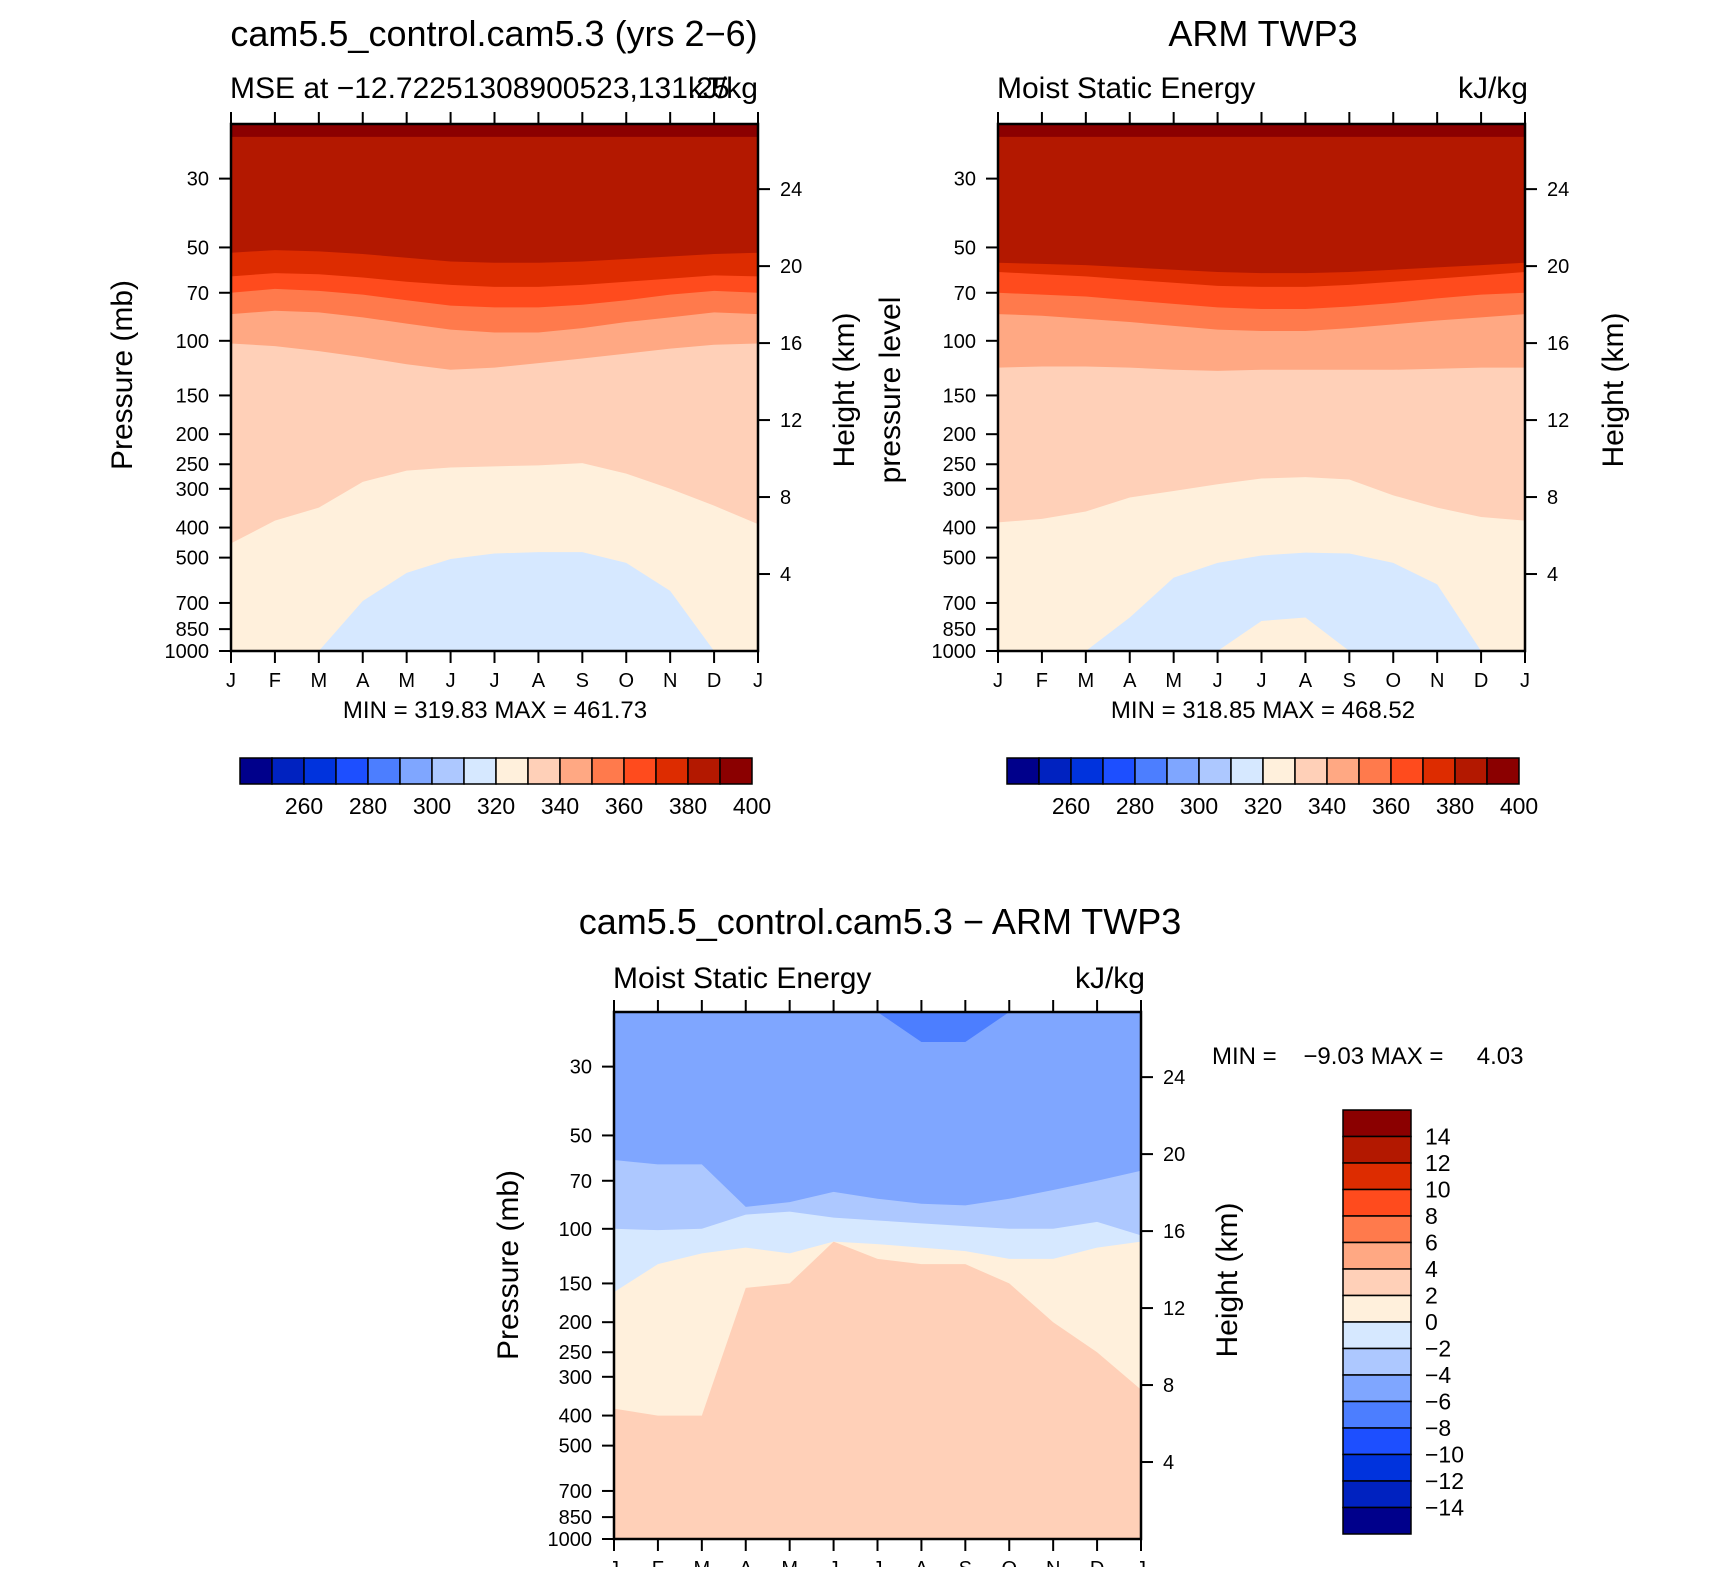  What do you see at coordinates (877, 1275) in the screenshot?
I see `panel-diff-contour-fill` at bounding box center [877, 1275].